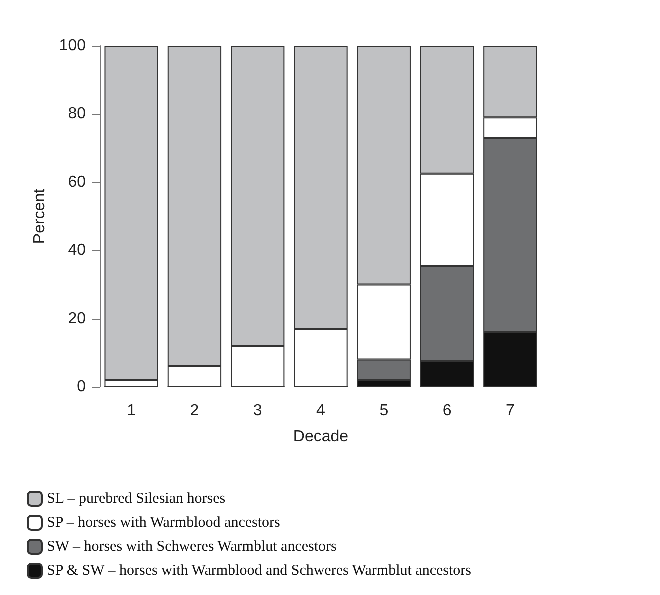 This screenshot has width=660, height=595. I want to click on x-tick-label: 1, so click(131, 411).